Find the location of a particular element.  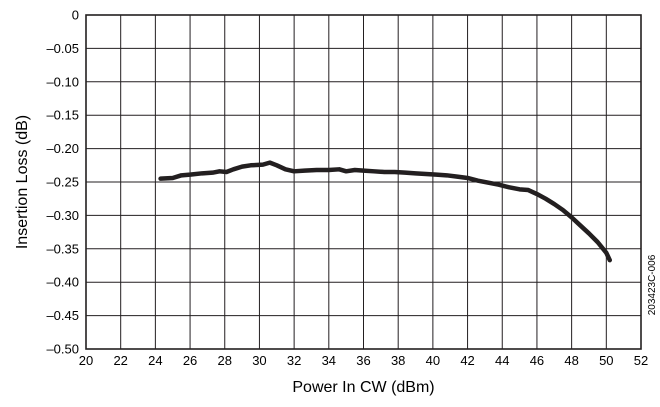

x-tick-label: 46 is located at coordinates (537, 360).